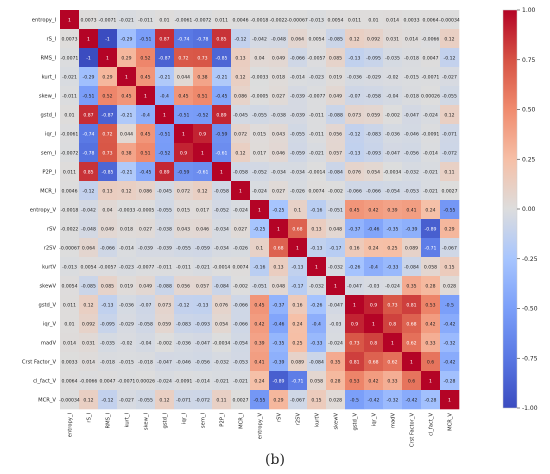  Describe the element at coordinates (164, 97) in the screenshot. I see `heatmap-cell-value: -0.4` at that location.